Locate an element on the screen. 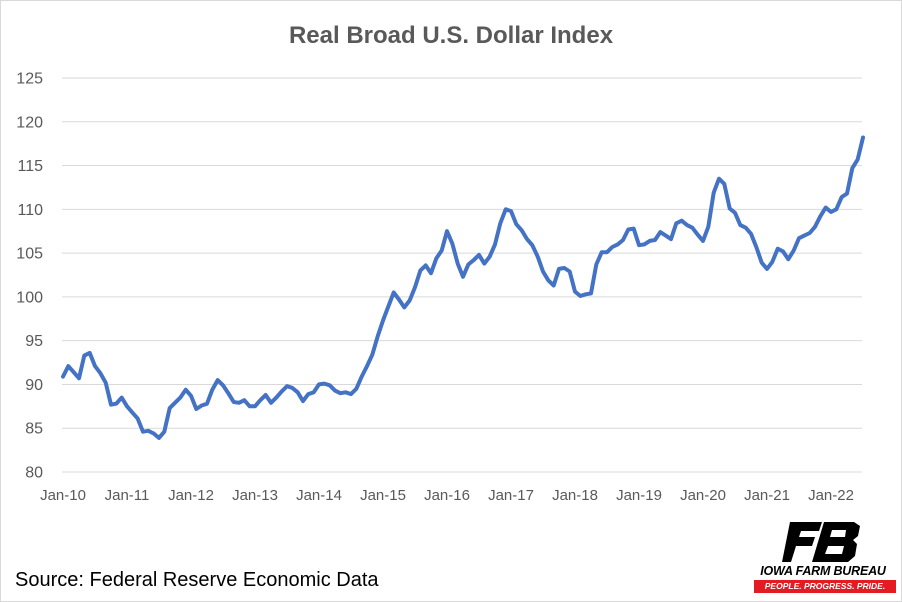 The height and width of the screenshot is (602, 902). x-tick-label: Jan-20 is located at coordinates (703, 495).